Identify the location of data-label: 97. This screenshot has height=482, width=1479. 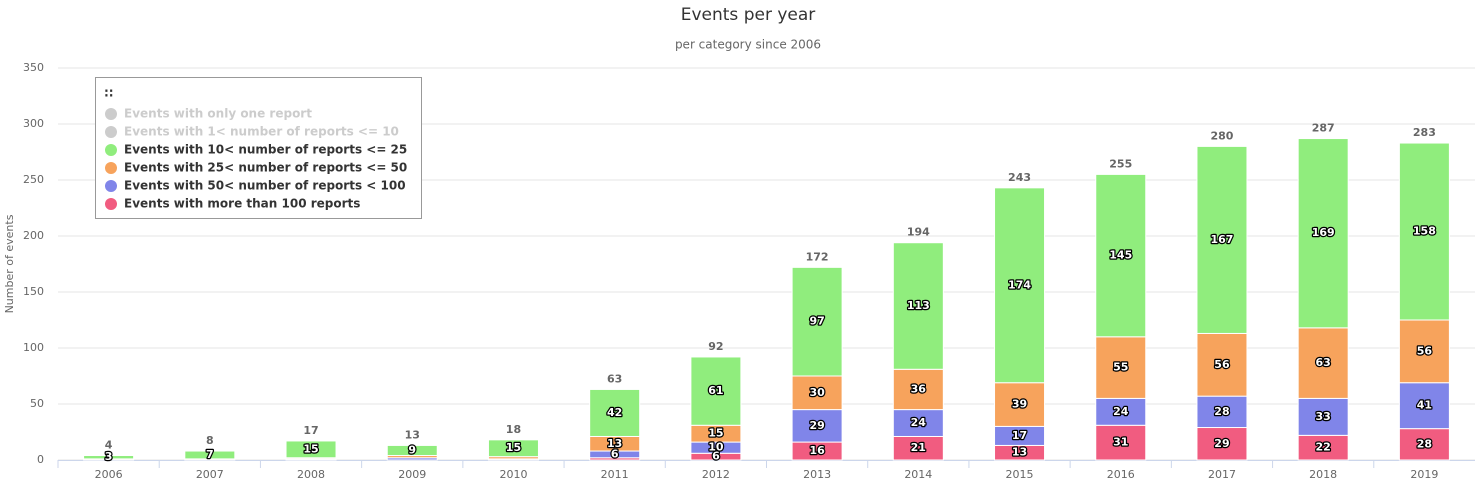
(816, 321).